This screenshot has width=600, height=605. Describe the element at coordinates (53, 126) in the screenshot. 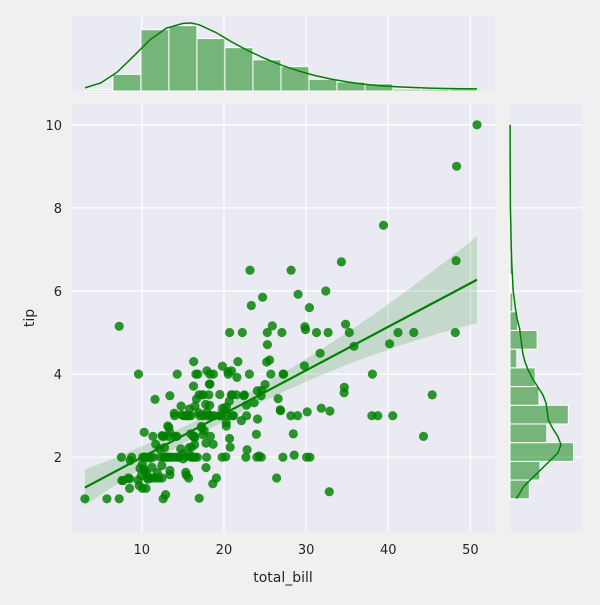

I see `y-tick-label: 10` at that location.